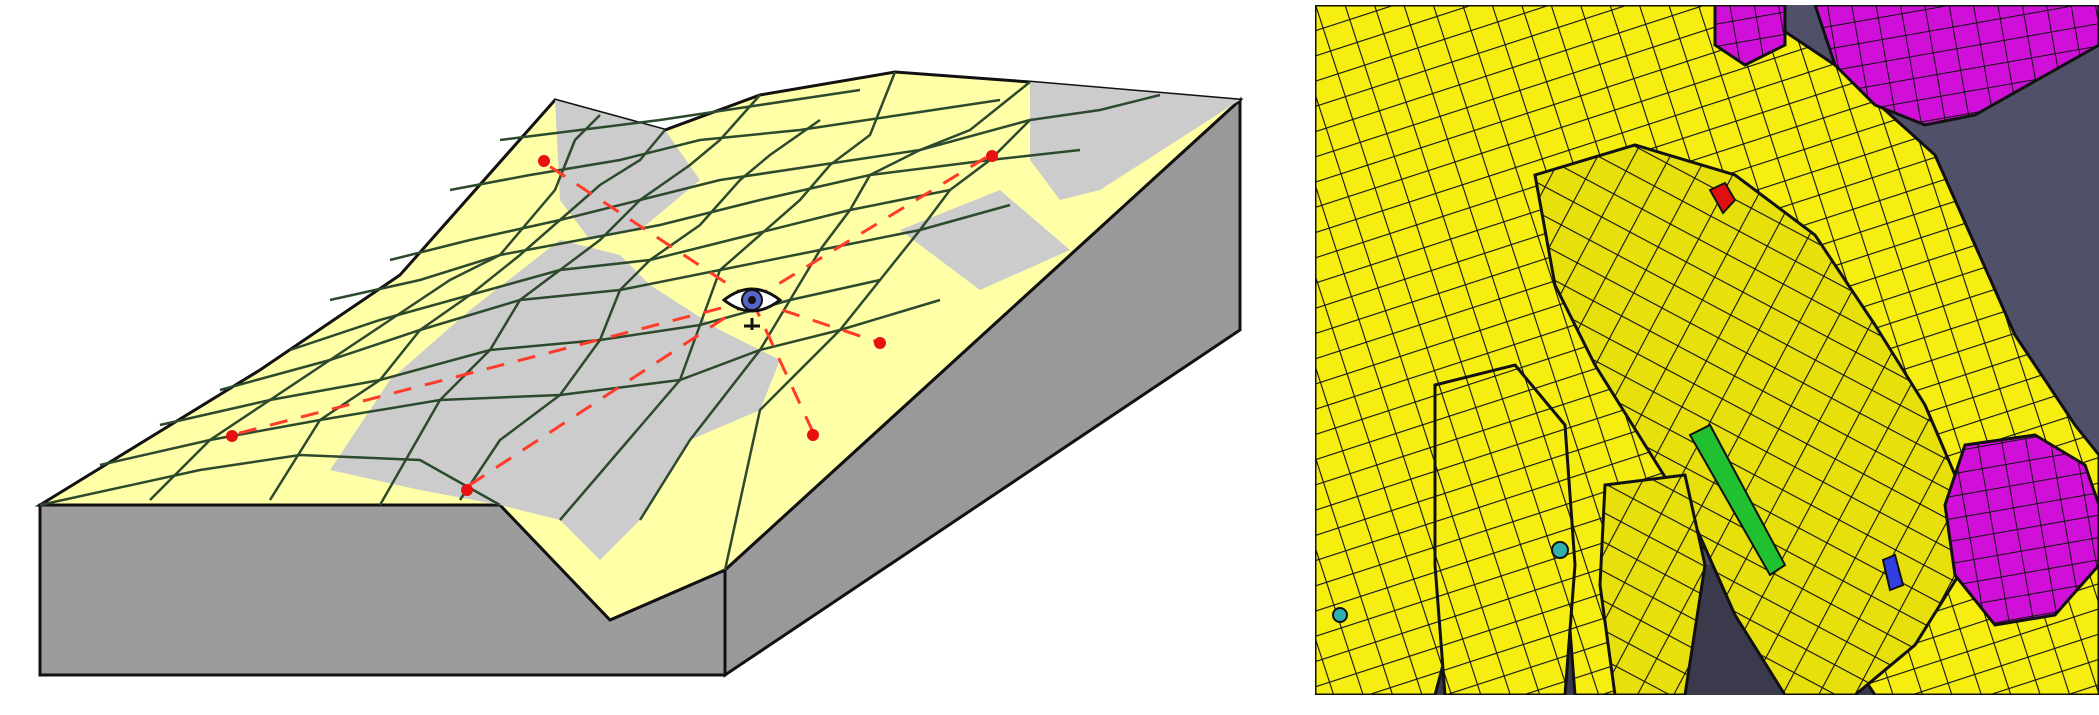 Image resolution: width=2099 pixels, height=715 pixels. What do you see at coordinates (2021, 530) in the screenshot?
I see `magenta-nose` at bounding box center [2021, 530].